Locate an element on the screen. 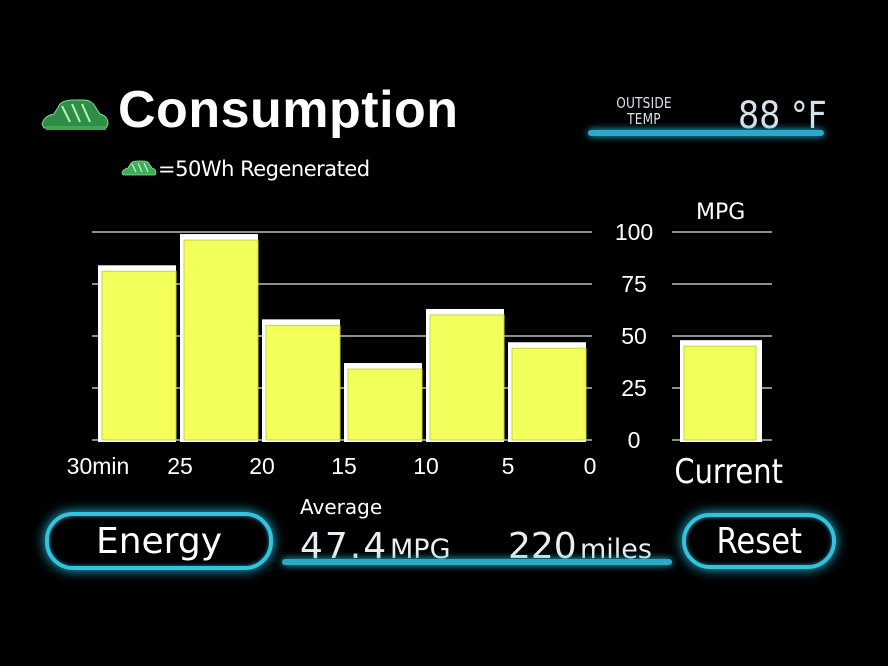  outside-temp-label-line1: OUTSIDE is located at coordinates (644, 103).